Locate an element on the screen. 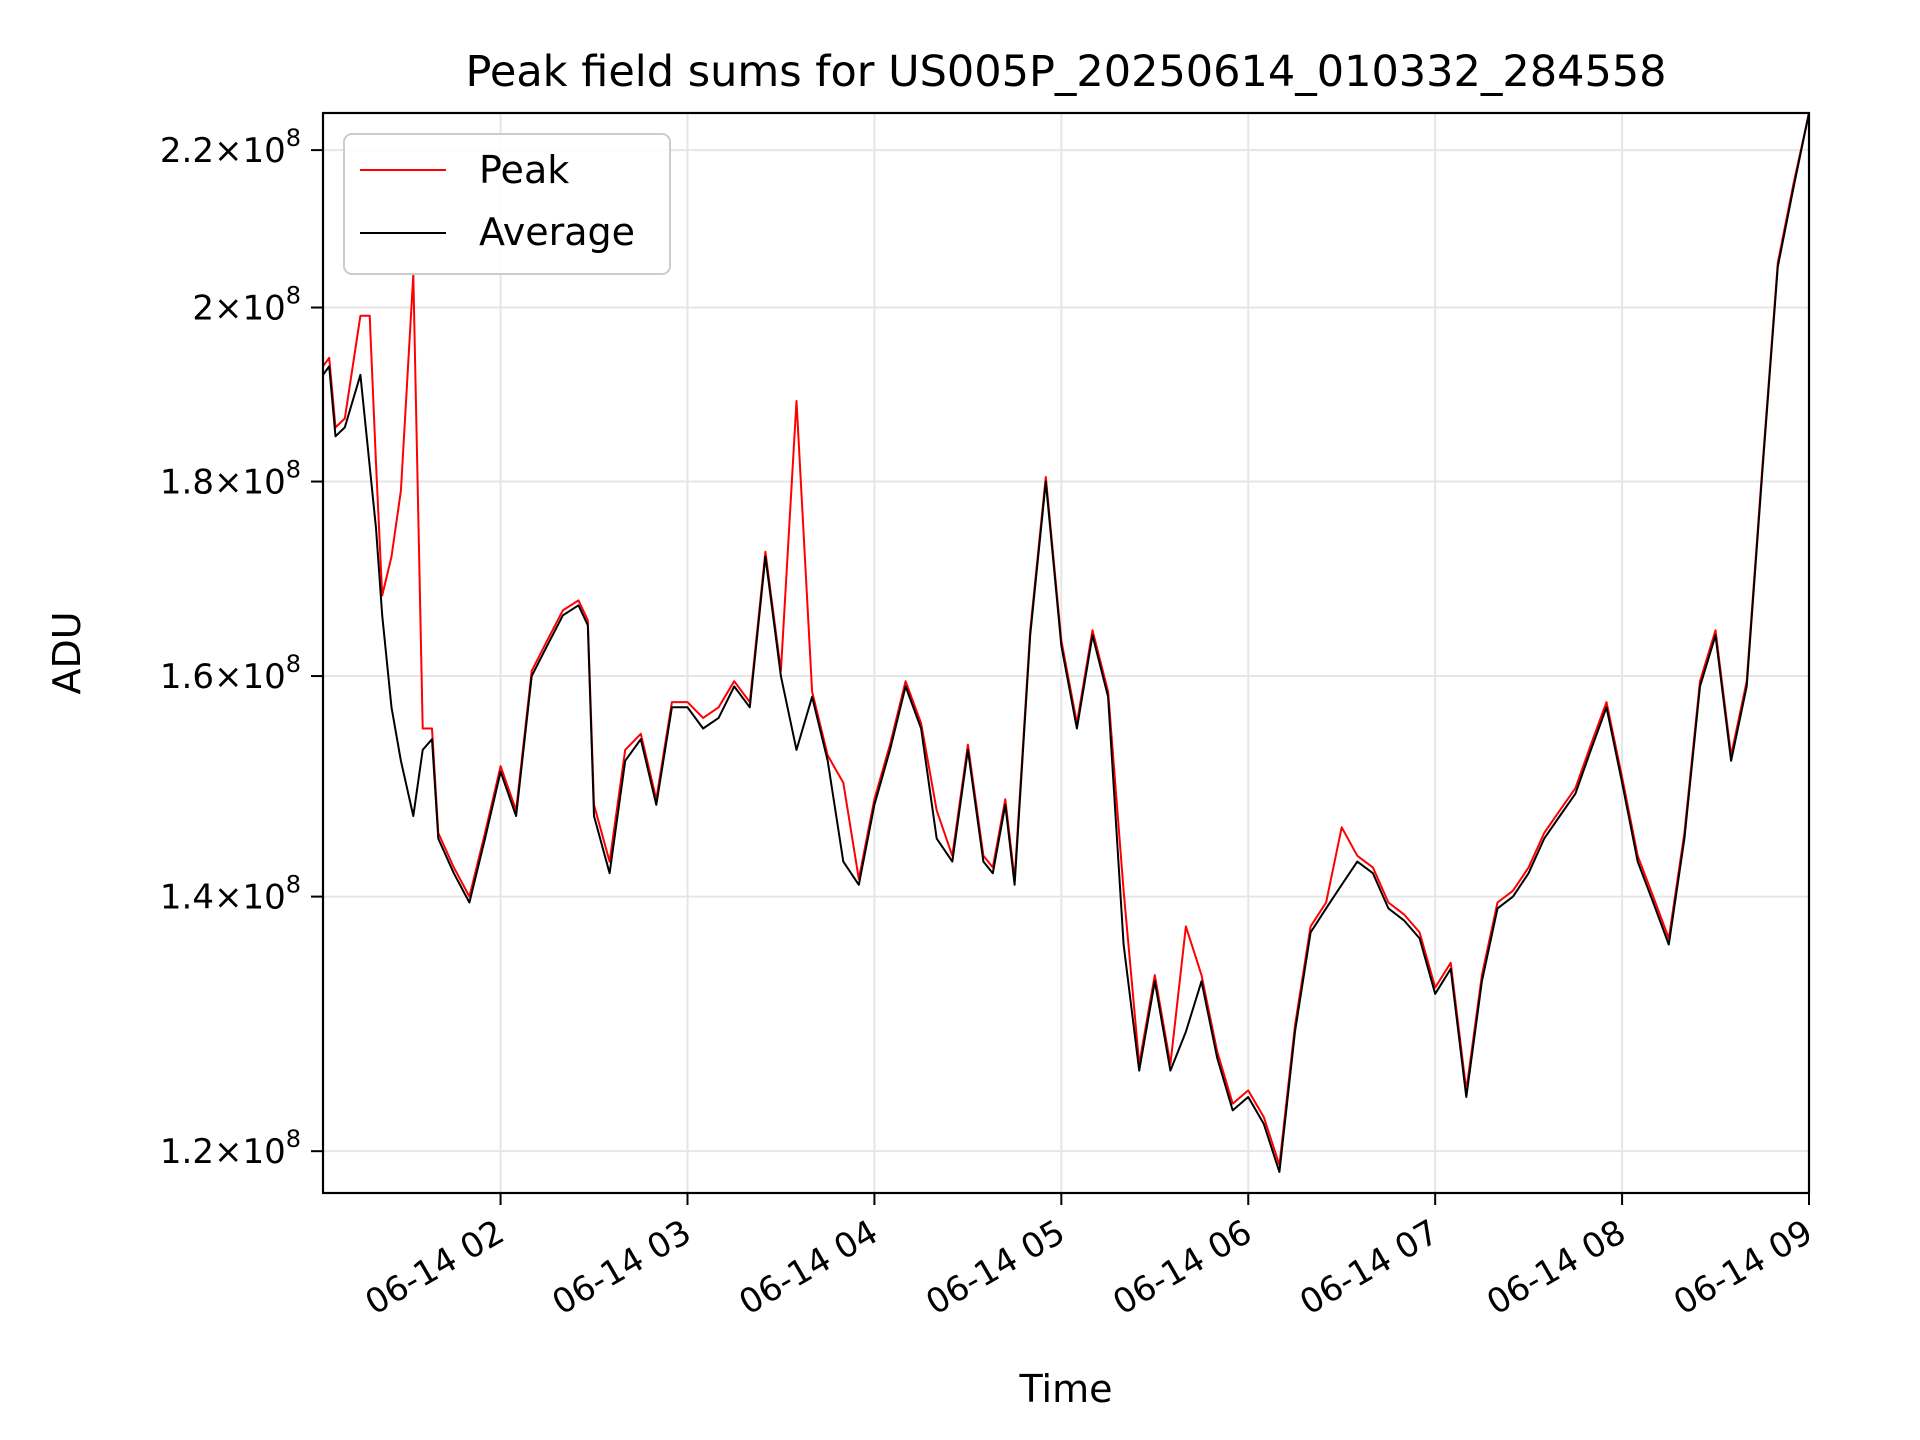 This screenshot has width=1920, height=1440. y-tick-label: 1.2×10⁸ is located at coordinates (230, 1148).